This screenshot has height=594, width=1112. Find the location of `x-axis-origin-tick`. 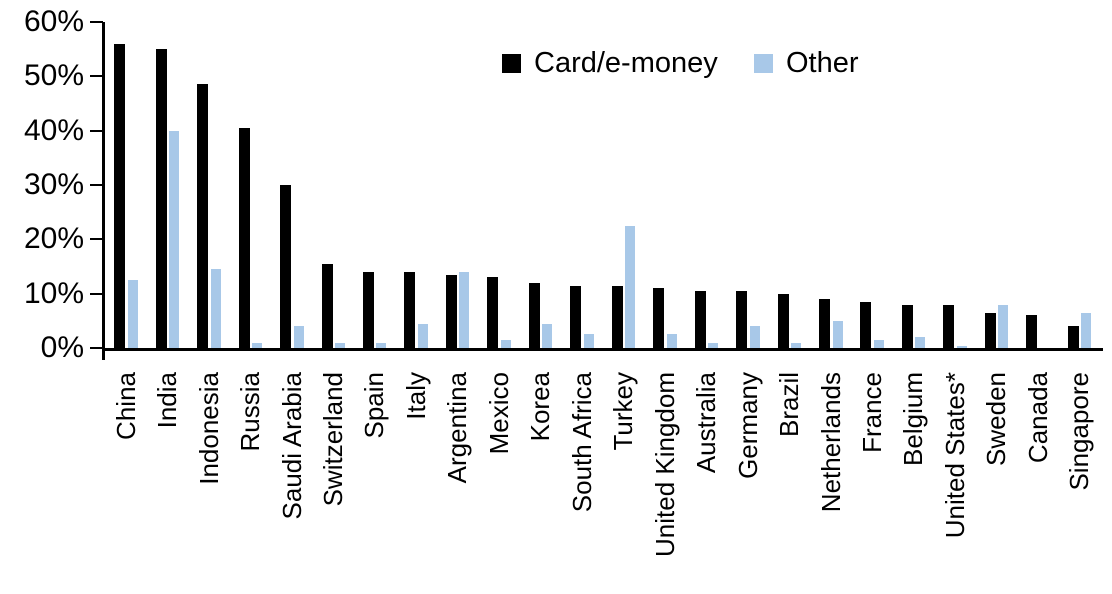

x-axis-origin-tick is located at coordinates (103, 354).